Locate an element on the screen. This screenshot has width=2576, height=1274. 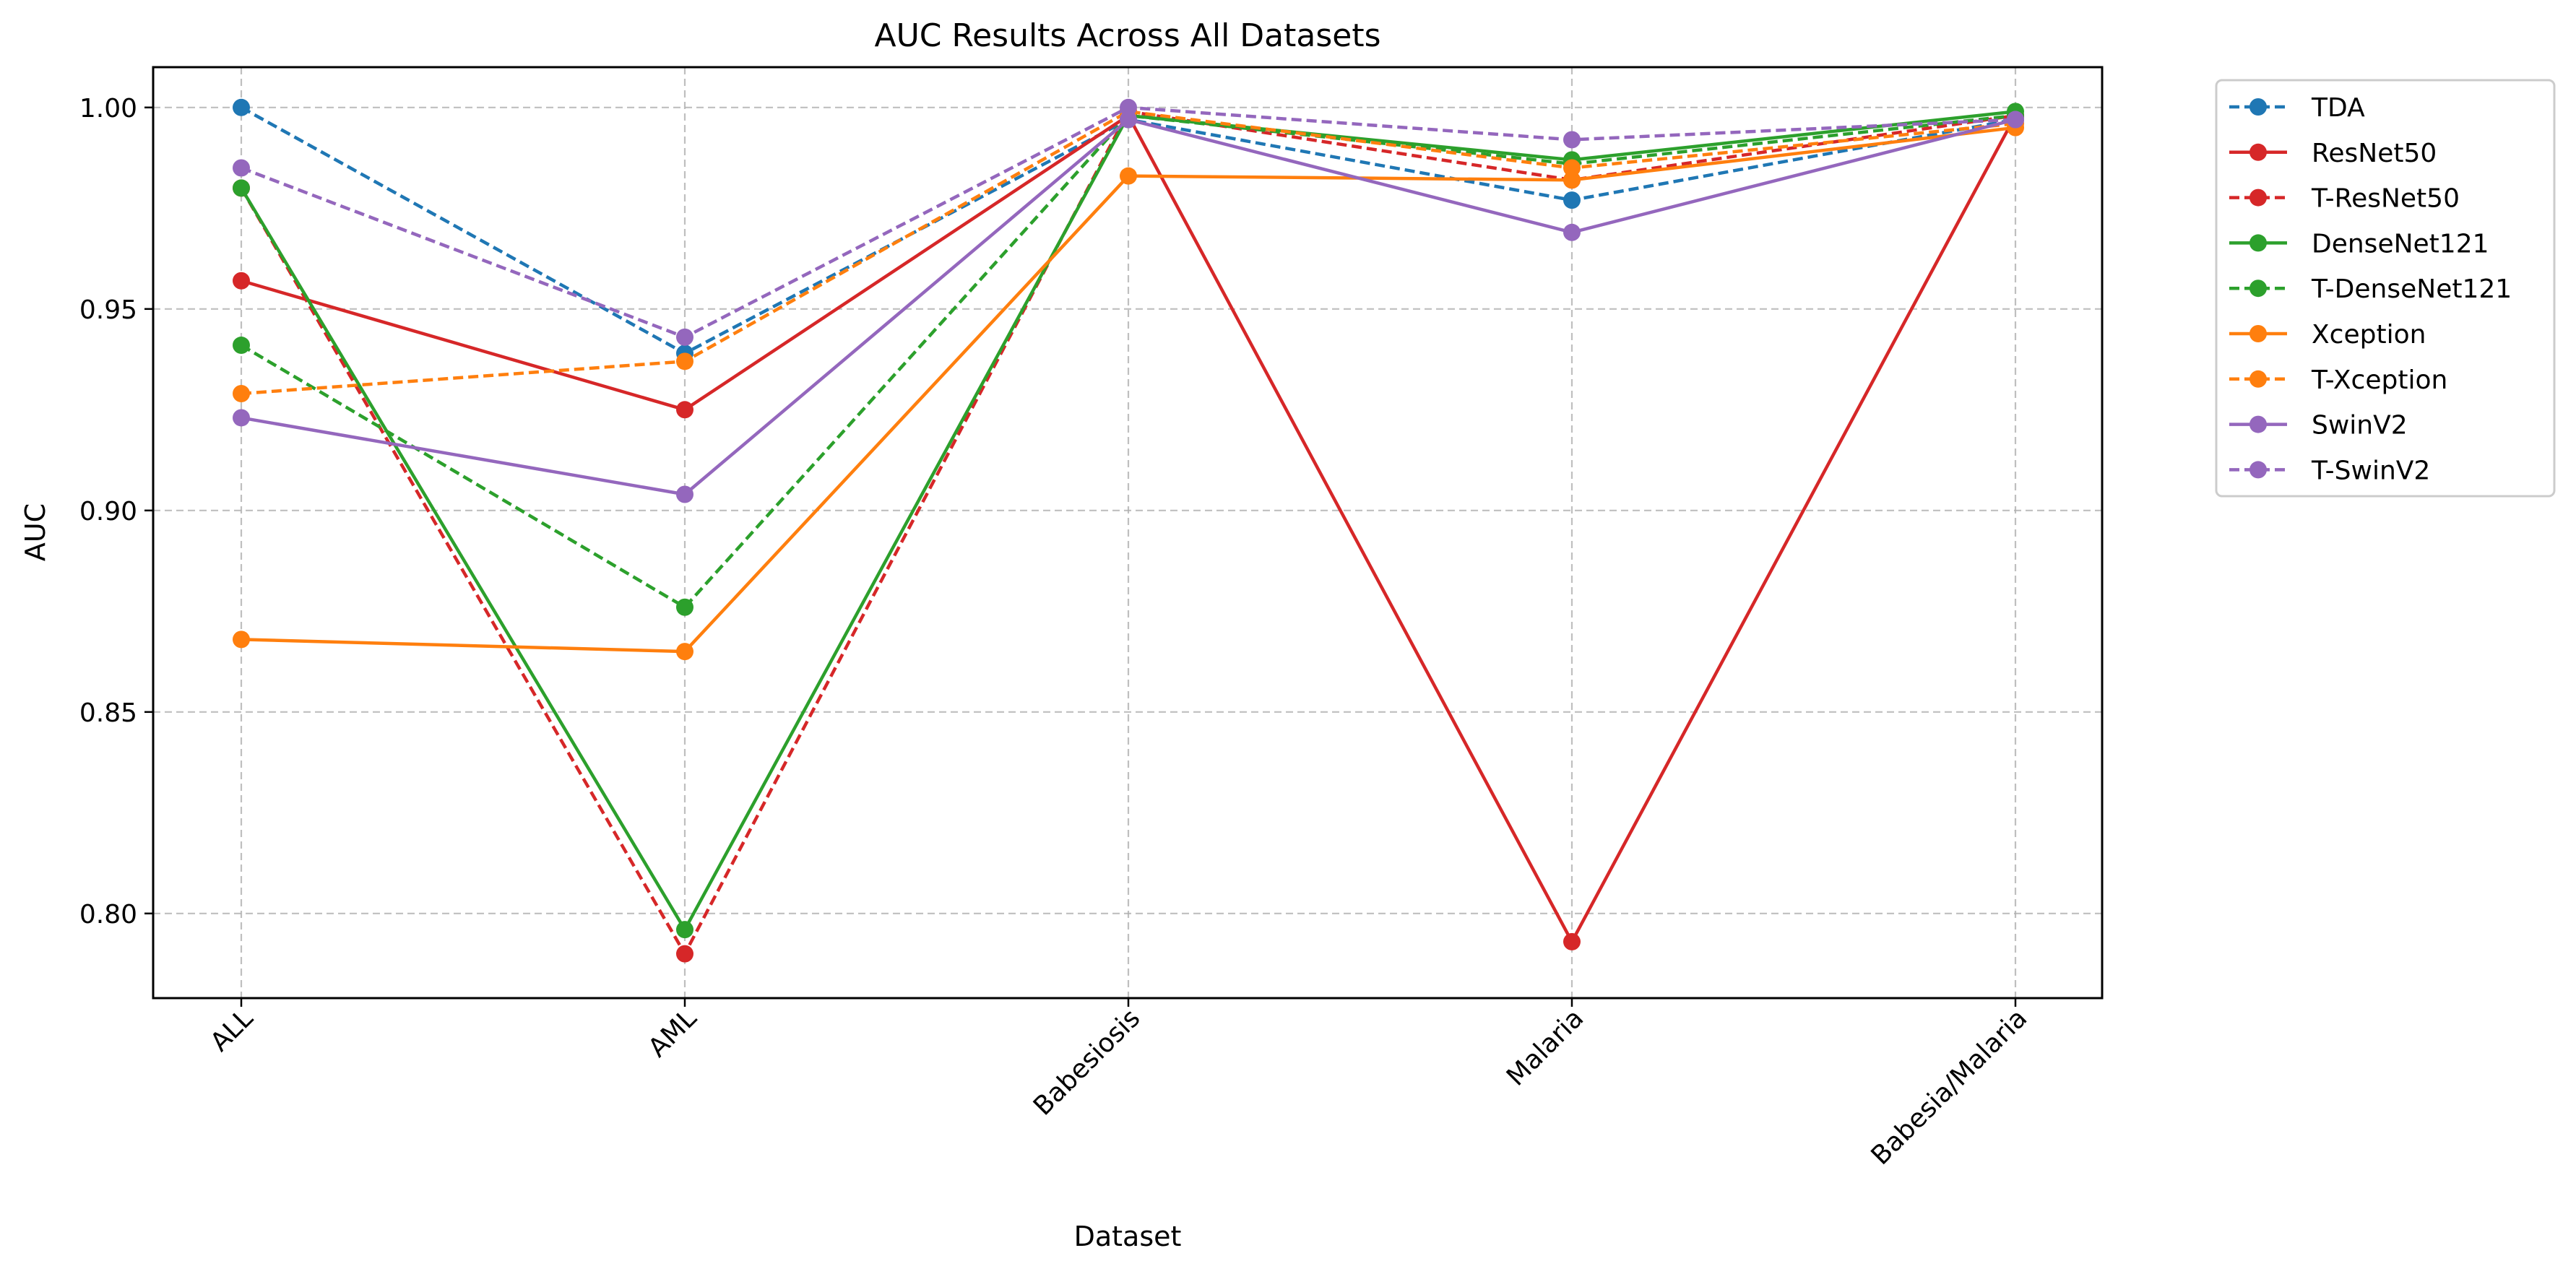
legend-label: T-Xception is located at coordinates (2379, 380).